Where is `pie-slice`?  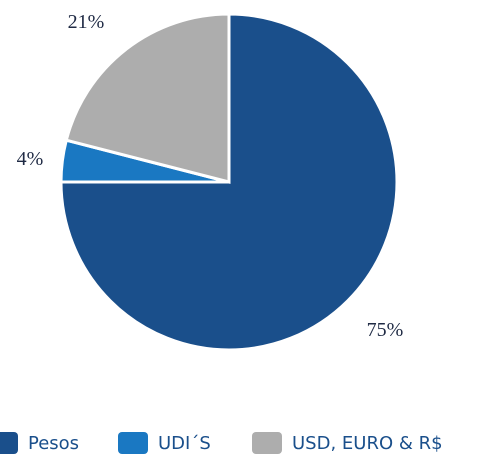 pie-slice is located at coordinates (147, 98).